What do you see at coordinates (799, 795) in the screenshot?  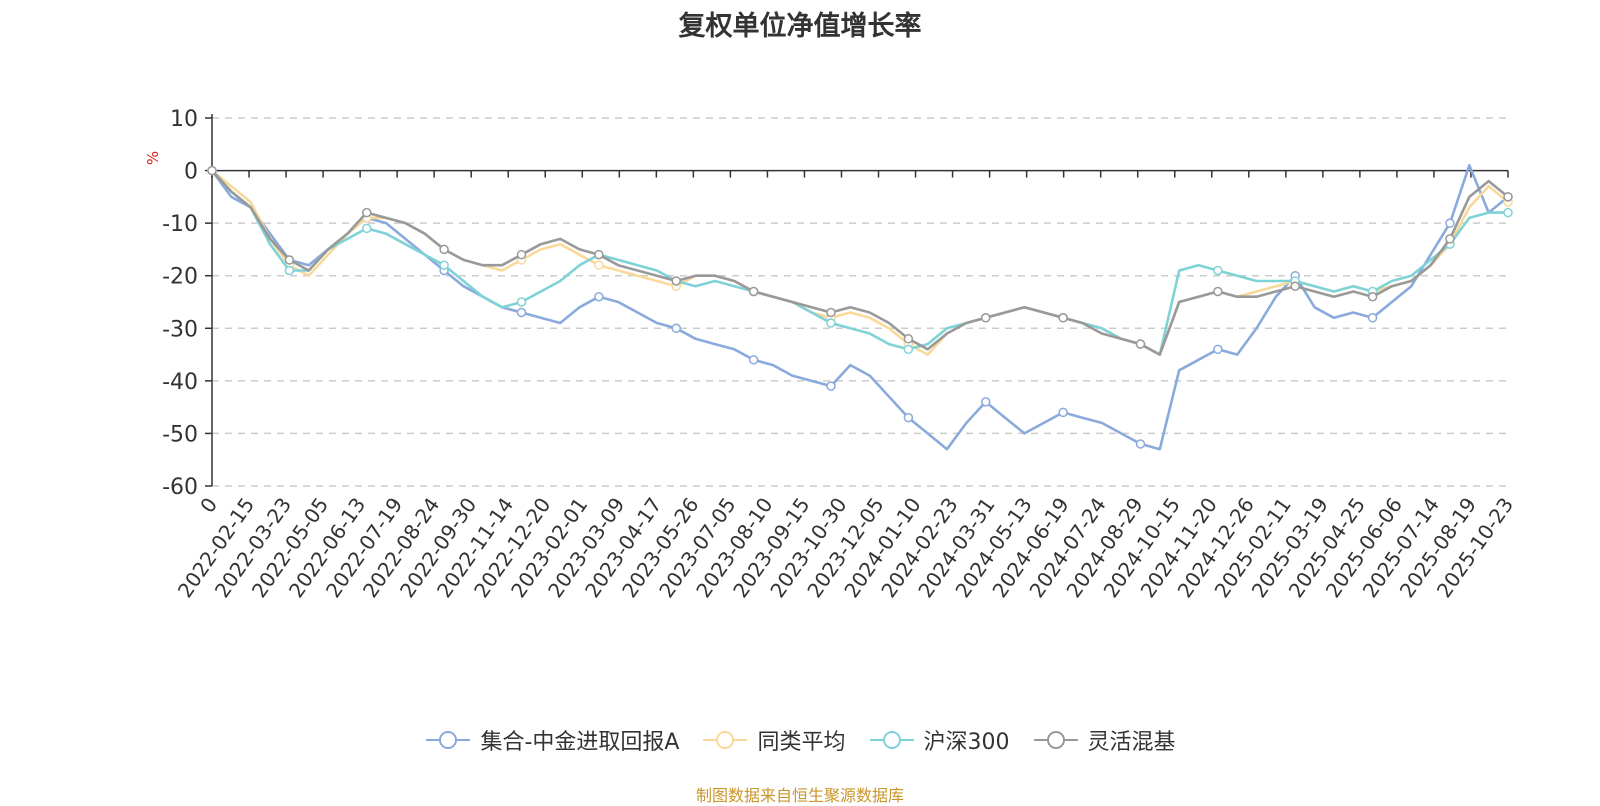 I see `source-note: 制图数据来自恒生聚源数据库` at bounding box center [799, 795].